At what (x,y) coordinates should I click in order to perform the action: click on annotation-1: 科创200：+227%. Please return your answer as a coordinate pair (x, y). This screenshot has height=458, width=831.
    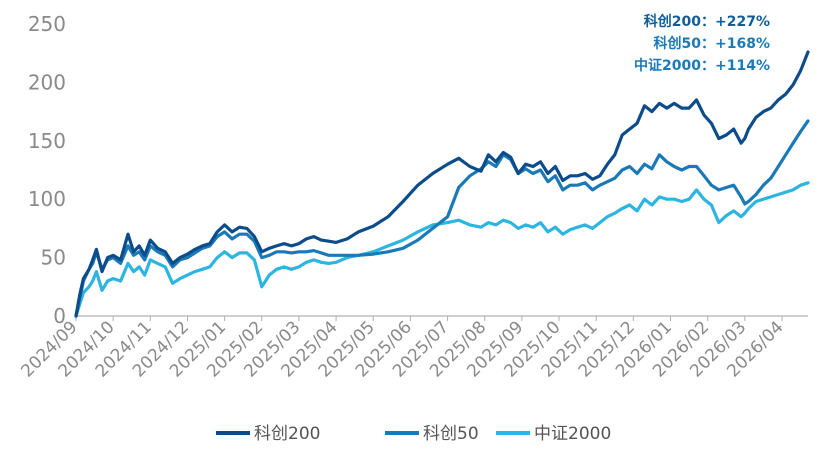
    Looking at the image, I should click on (707, 21).